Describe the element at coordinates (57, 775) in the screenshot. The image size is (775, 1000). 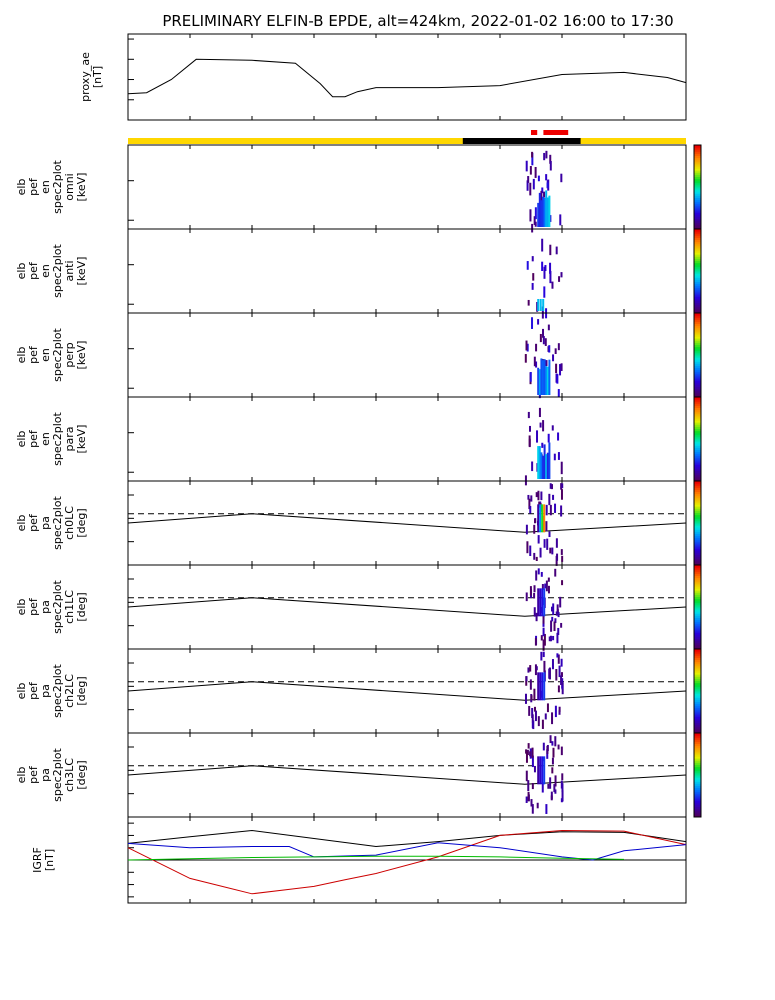
I see `pitch-panel-ylabel-line: spec2plot` at that location.